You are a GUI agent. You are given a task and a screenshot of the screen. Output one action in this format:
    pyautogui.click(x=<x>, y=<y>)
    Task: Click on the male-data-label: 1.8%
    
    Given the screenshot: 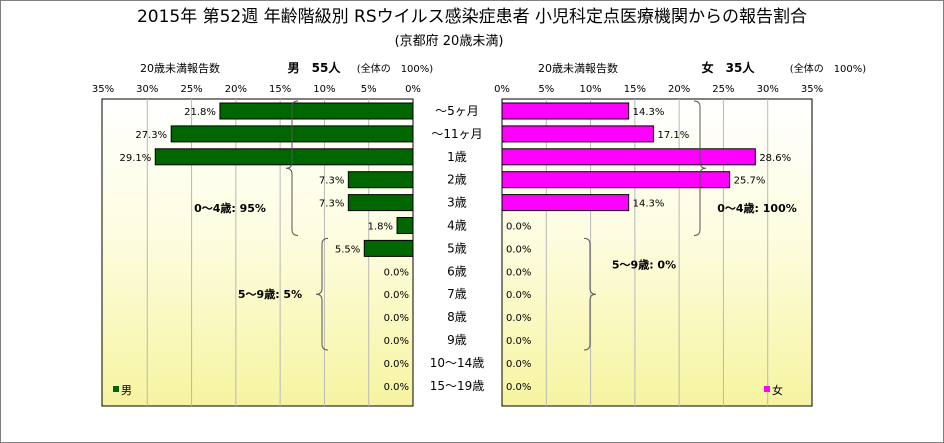 What is the action you would take?
    pyautogui.click(x=380, y=227)
    